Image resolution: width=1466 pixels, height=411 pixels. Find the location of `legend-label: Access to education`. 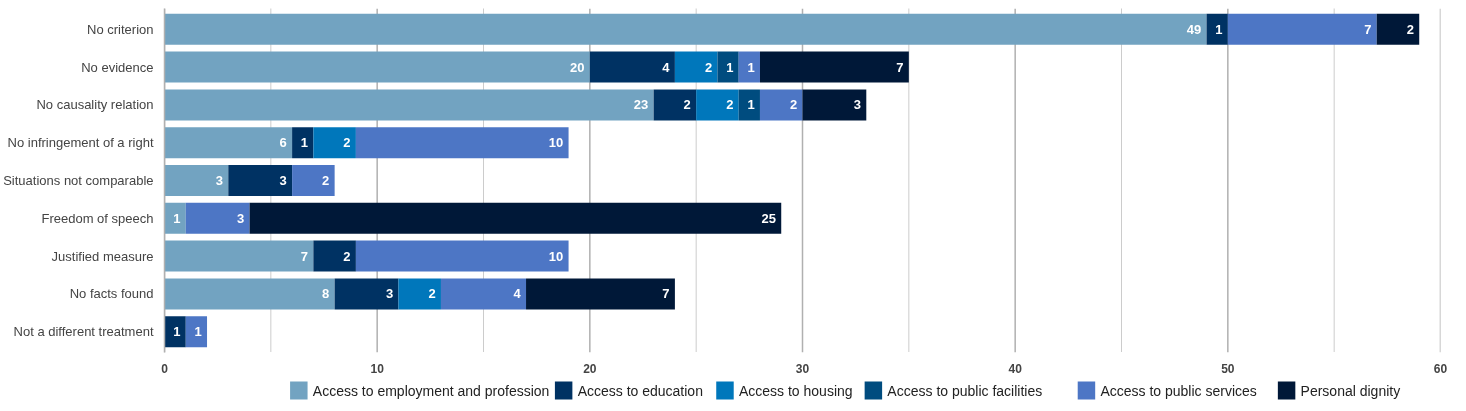

legend-label: Access to education is located at coordinates (640, 390).